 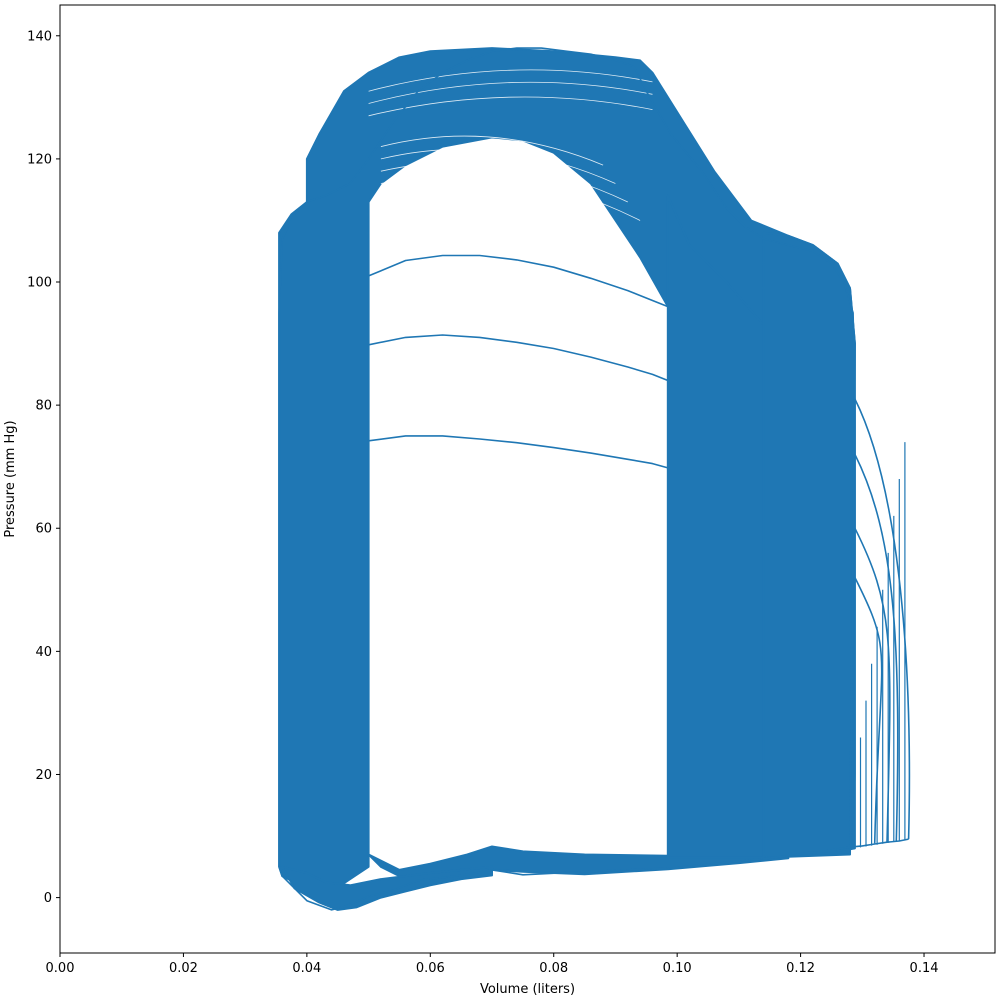 I want to click on x-tick-label: 0.02, so click(x=183, y=968).